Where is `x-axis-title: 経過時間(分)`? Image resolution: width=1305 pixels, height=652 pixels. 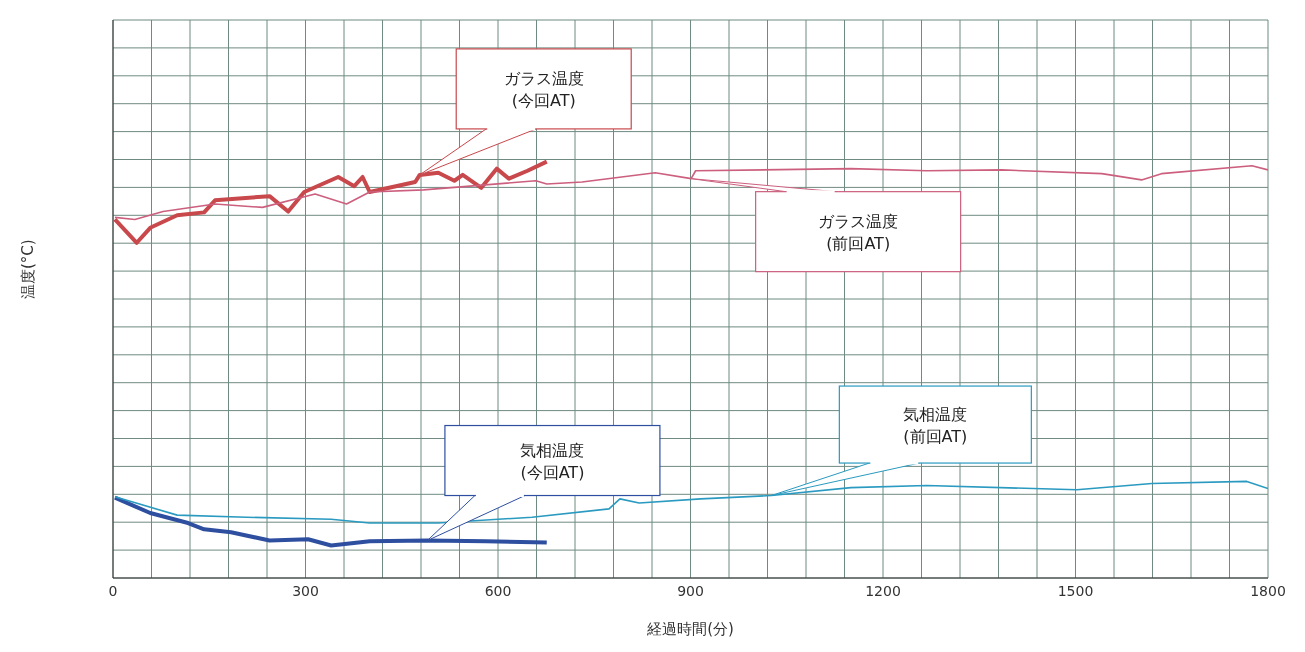
x-axis-title: 経過時間(分) is located at coordinates (690, 629).